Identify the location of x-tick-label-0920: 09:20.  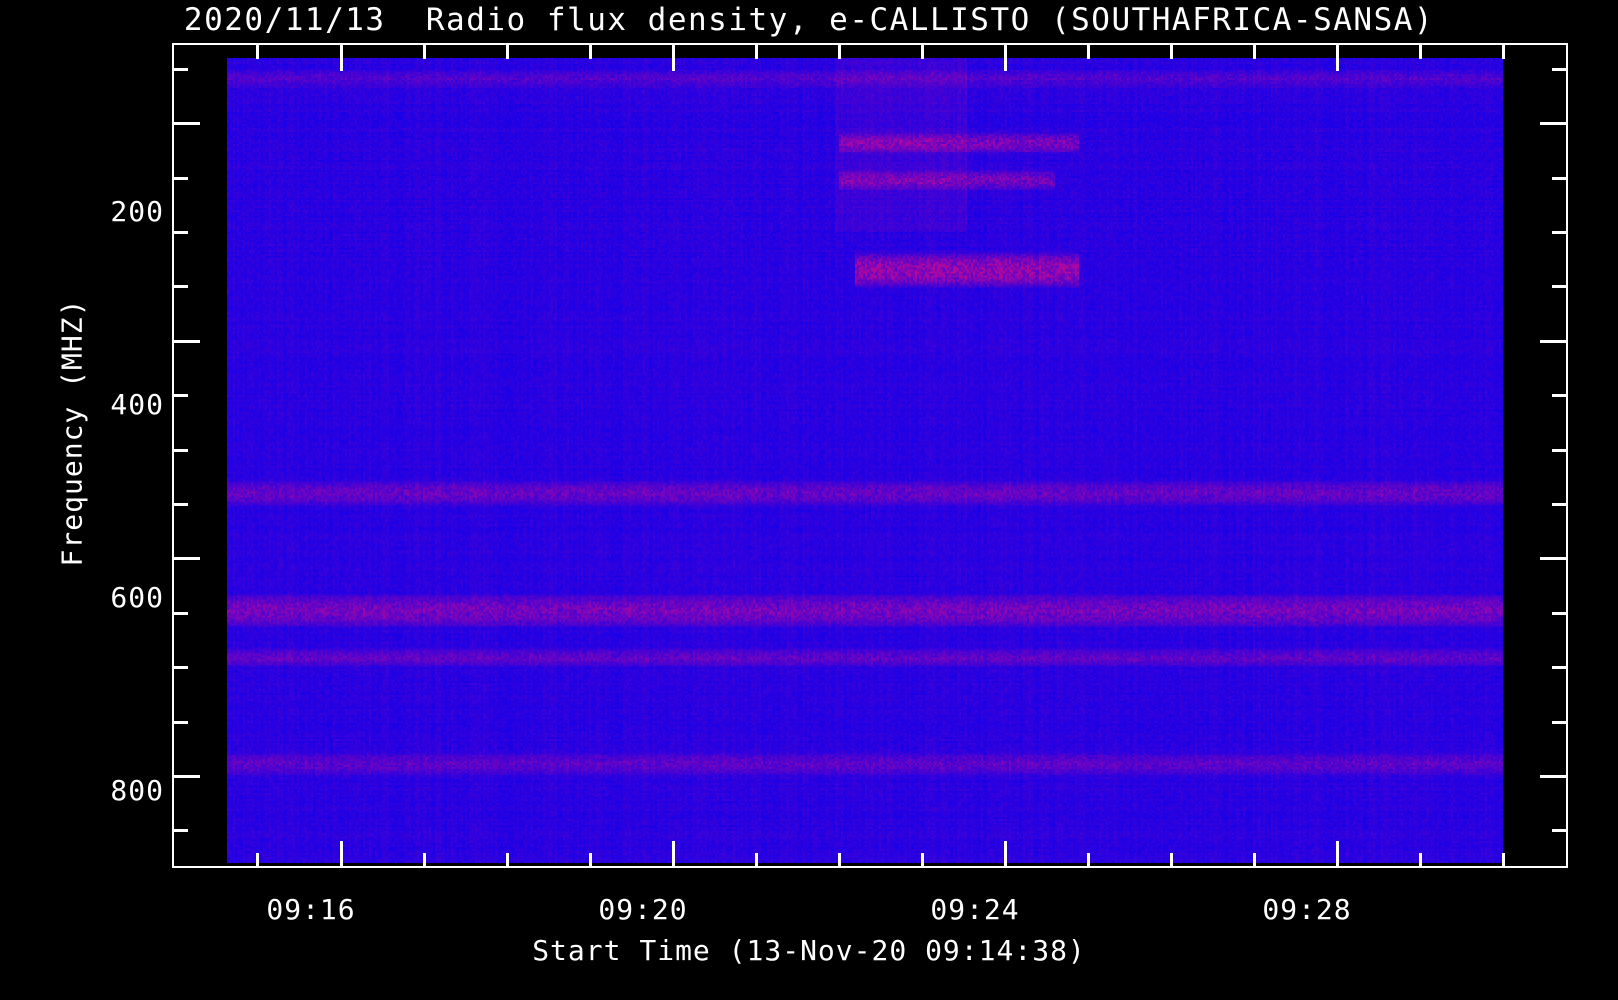
(643, 909).